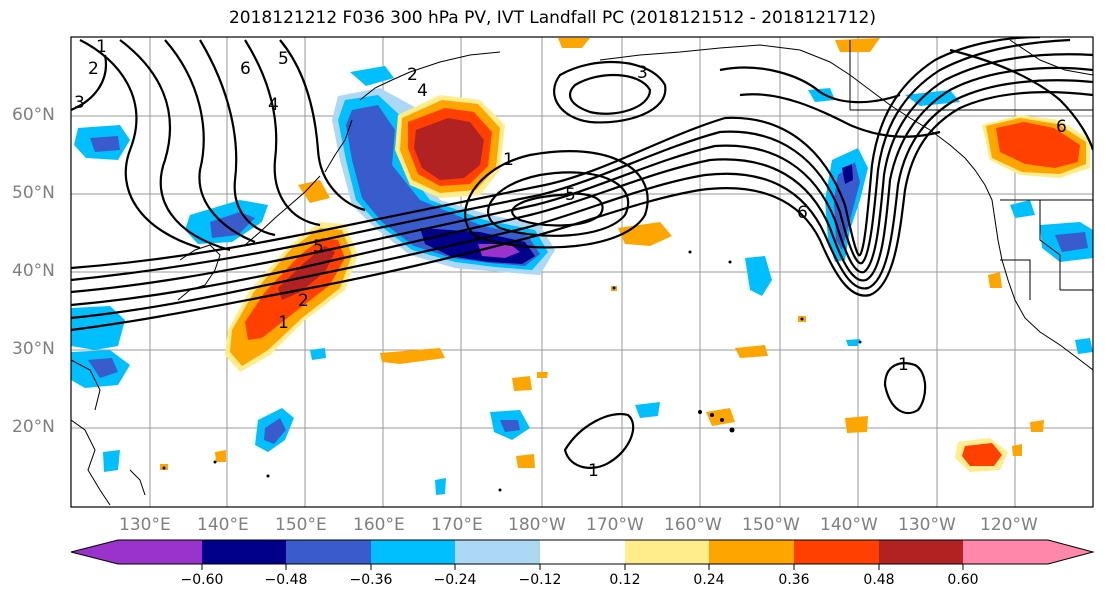  I want to click on colorbar-label: −0.48, so click(286, 580).